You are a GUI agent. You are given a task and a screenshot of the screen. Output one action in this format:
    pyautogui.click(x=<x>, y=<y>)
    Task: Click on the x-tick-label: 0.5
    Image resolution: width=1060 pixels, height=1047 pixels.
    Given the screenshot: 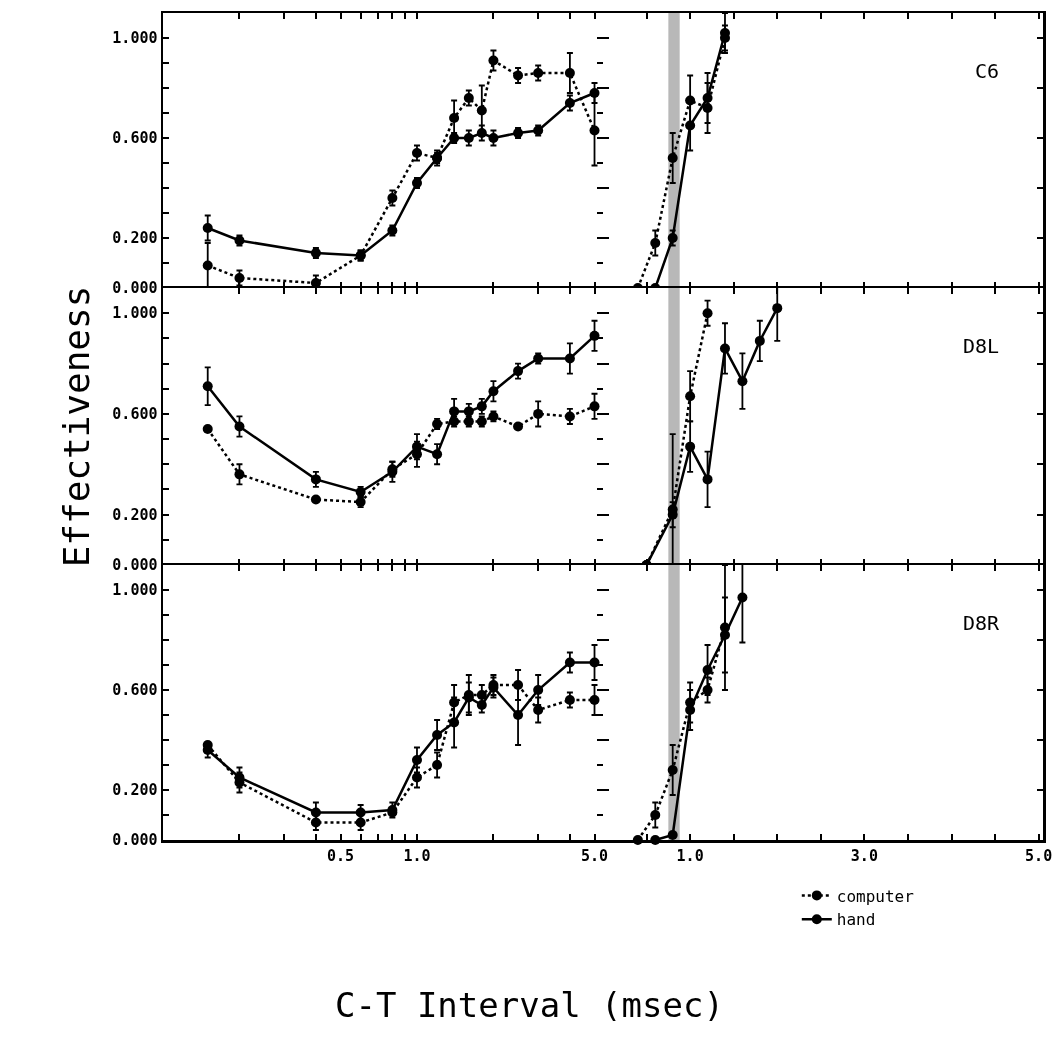 What is the action you would take?
    pyautogui.click(x=340, y=855)
    